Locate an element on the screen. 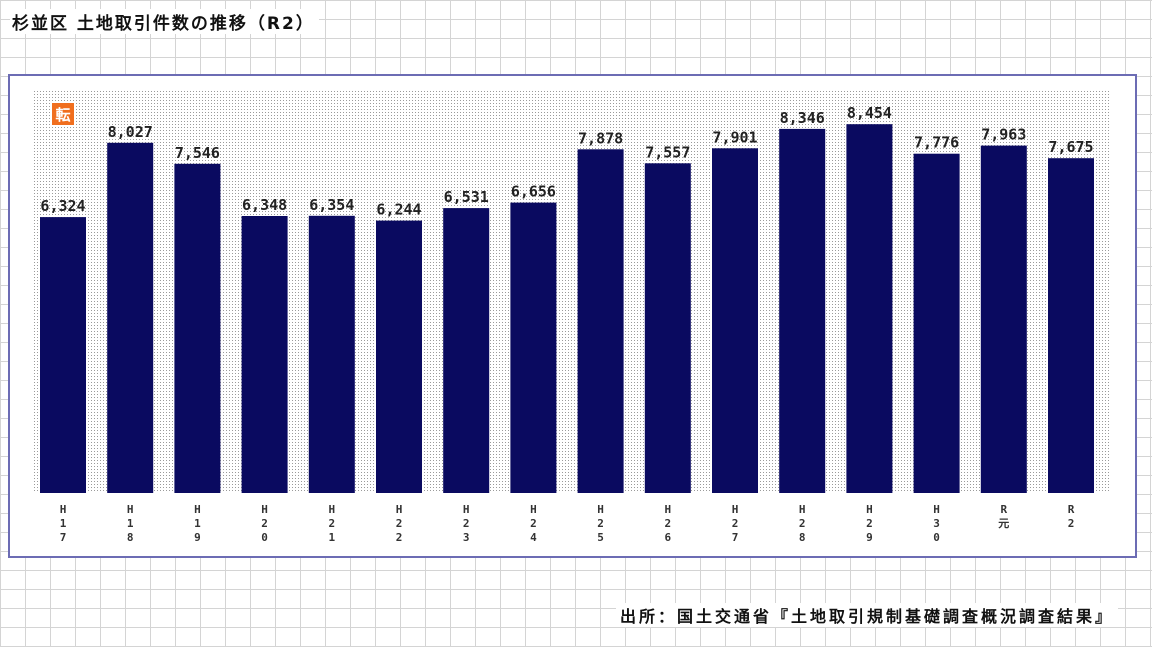 This screenshot has height=647, width=1152. bar-H28 is located at coordinates (802, 310).